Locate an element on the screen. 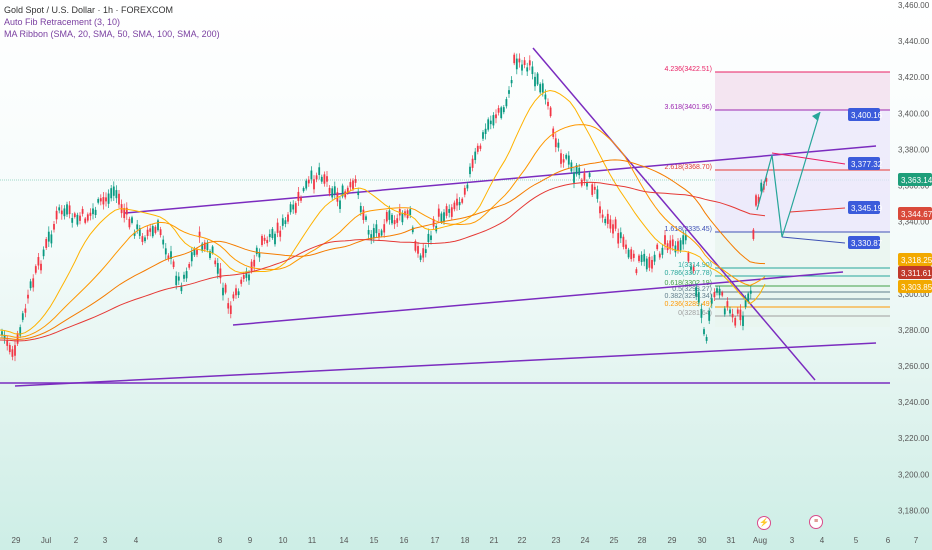 The width and height of the screenshot is (932, 550). y-axis-tick: 3,260.00 is located at coordinates (914, 366).